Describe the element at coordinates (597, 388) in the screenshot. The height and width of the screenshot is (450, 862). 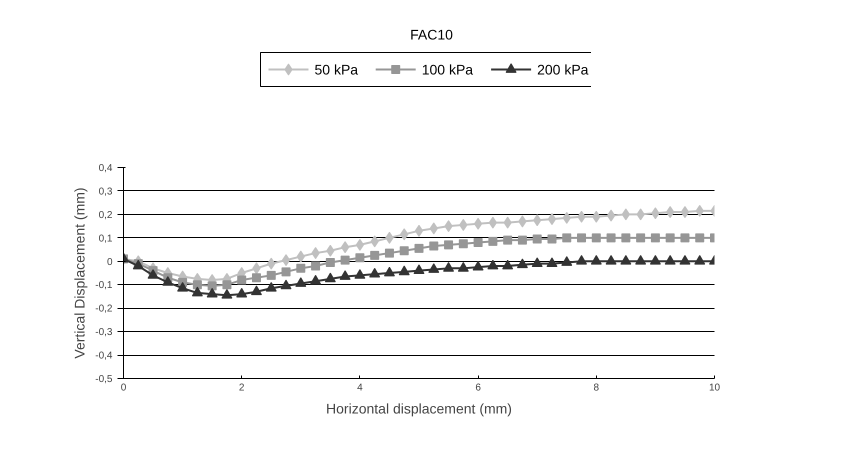
I see `x-tick-label: 8` at that location.